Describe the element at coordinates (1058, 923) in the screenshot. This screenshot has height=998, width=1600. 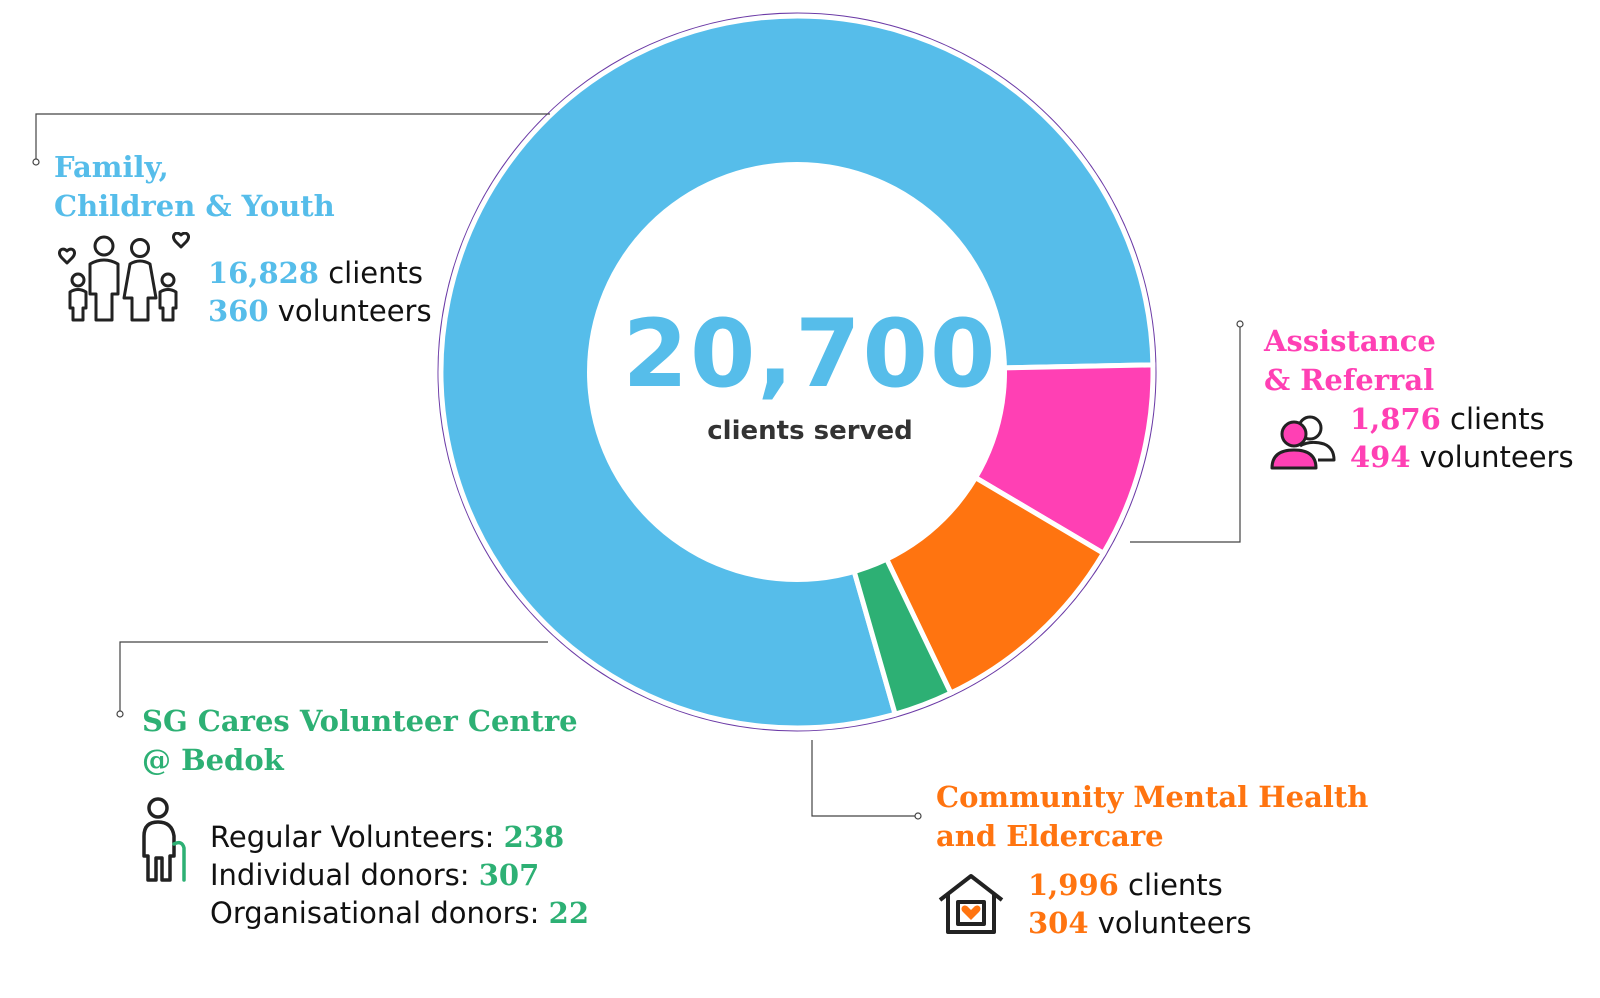
I see `mental-volunteers-number: 304` at that location.